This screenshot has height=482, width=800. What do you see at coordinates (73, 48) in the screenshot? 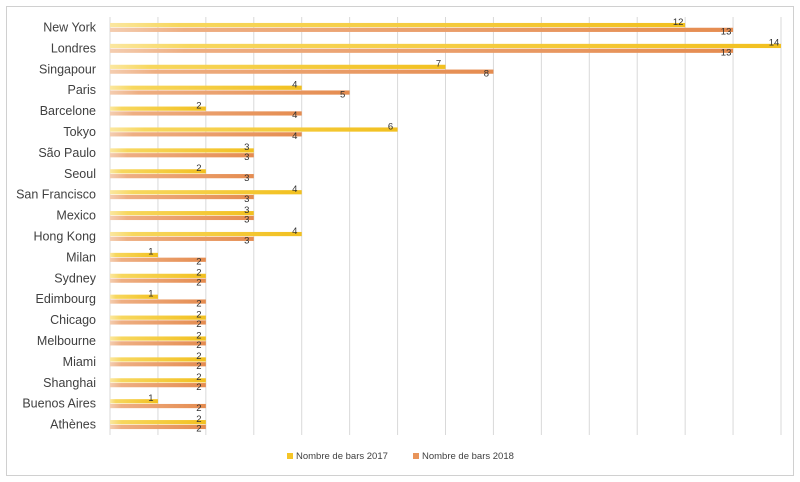
I see `category-label: Londres` at bounding box center [73, 48].